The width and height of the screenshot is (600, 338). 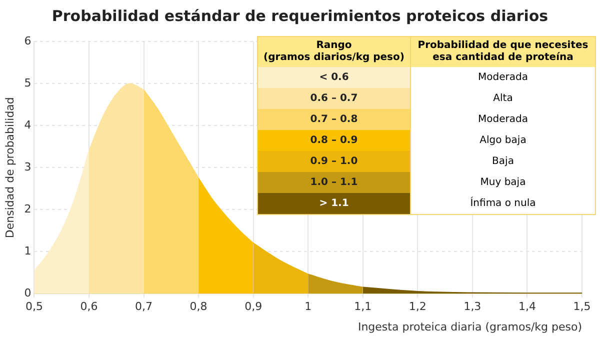 I want to click on text: 0.8 – 0.9, so click(x=334, y=140).